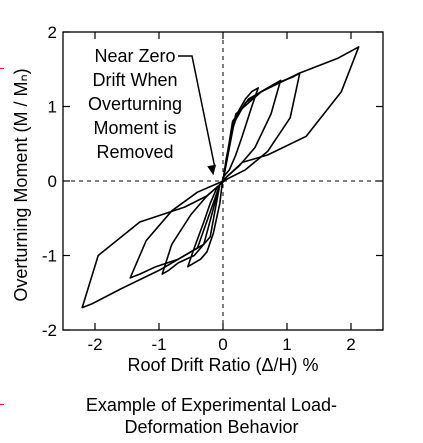 The width and height of the screenshot is (423, 443). I want to click on x-tick-labels: -2 -1 0 1 2, so click(221, 344).